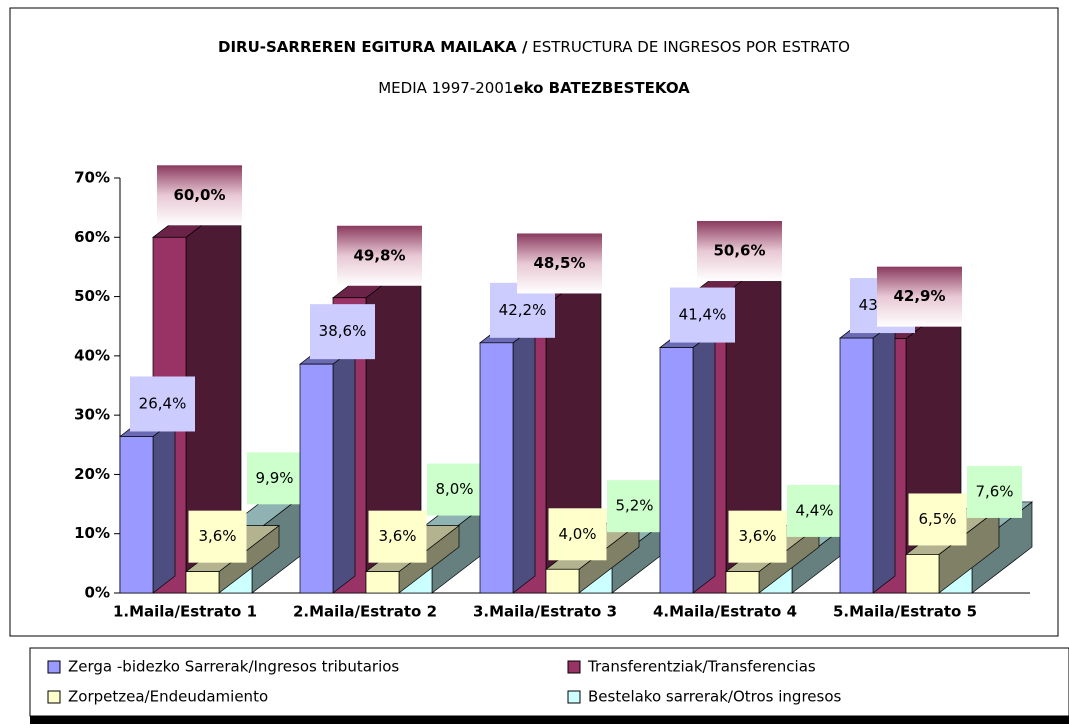 The image size is (1069, 728). What do you see at coordinates (92, 178) in the screenshot?
I see `y-tick-label: 70%` at bounding box center [92, 178].